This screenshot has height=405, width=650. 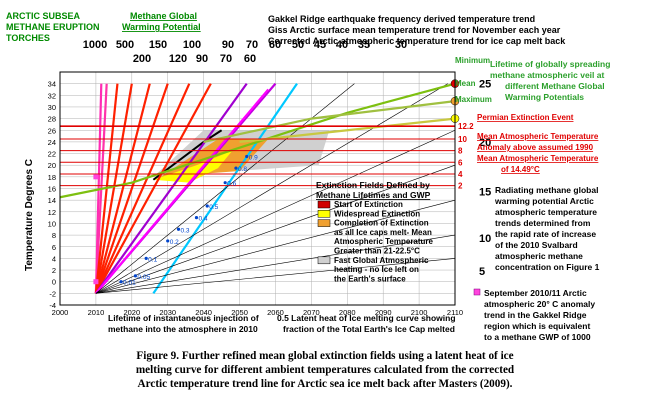 What do you see at coordinates (401, 45) in the screenshot?
I see `gwp-top-label: 30` at bounding box center [401, 45].